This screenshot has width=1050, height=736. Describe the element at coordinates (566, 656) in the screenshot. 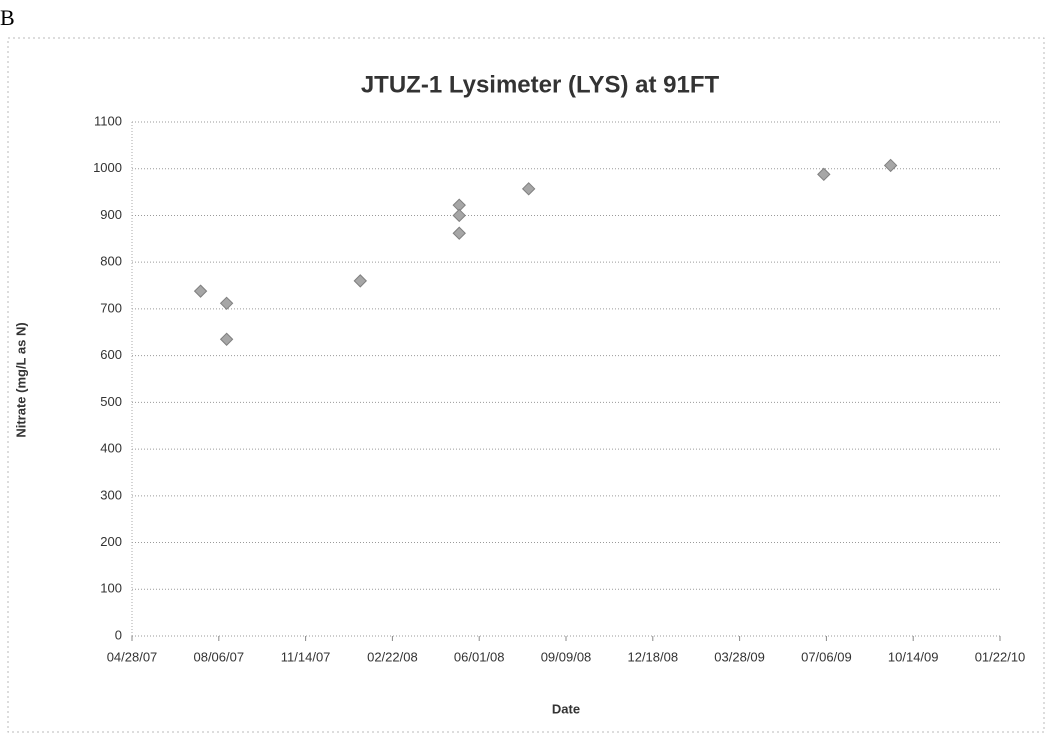

I see `x-tick-label: 09/09/08` at that location.